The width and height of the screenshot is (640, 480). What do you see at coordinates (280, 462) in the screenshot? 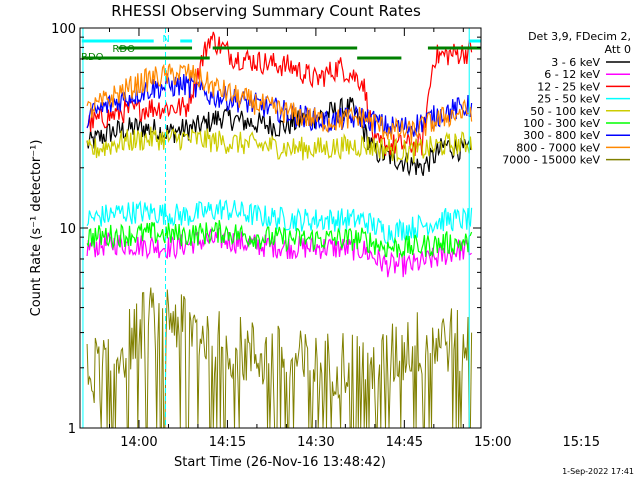
I see `x-axis-label: Start Time (26-Nov-16 13:48:42)` at bounding box center [280, 462].